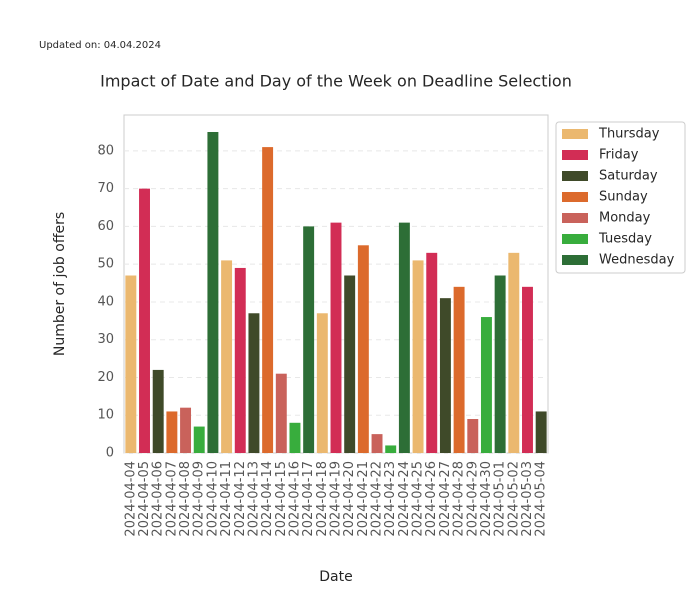 The height and width of the screenshot is (600, 700). What do you see at coordinates (105, 415) in the screenshot?
I see `y-tick-label: 10` at bounding box center [105, 415].